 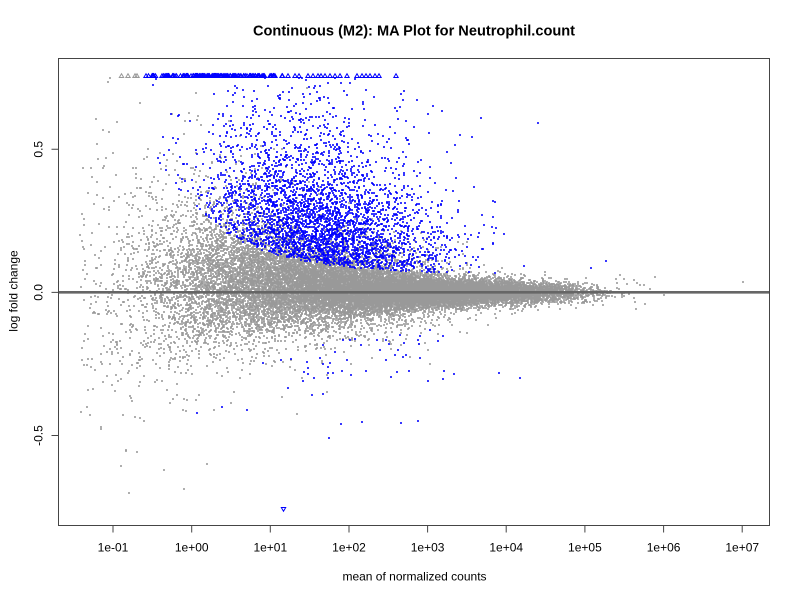 What do you see at coordinates (192, 548) in the screenshot?
I see `svg-text: 1e+00` at bounding box center [192, 548].